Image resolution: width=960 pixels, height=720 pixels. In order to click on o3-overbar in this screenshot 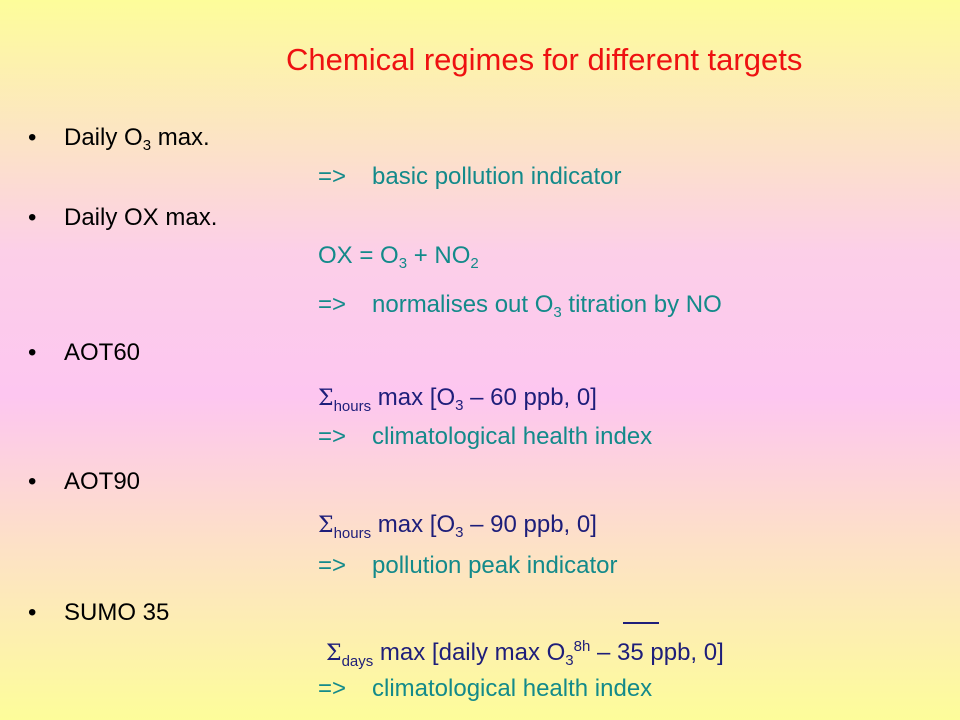, I will do `click(641, 623)`.